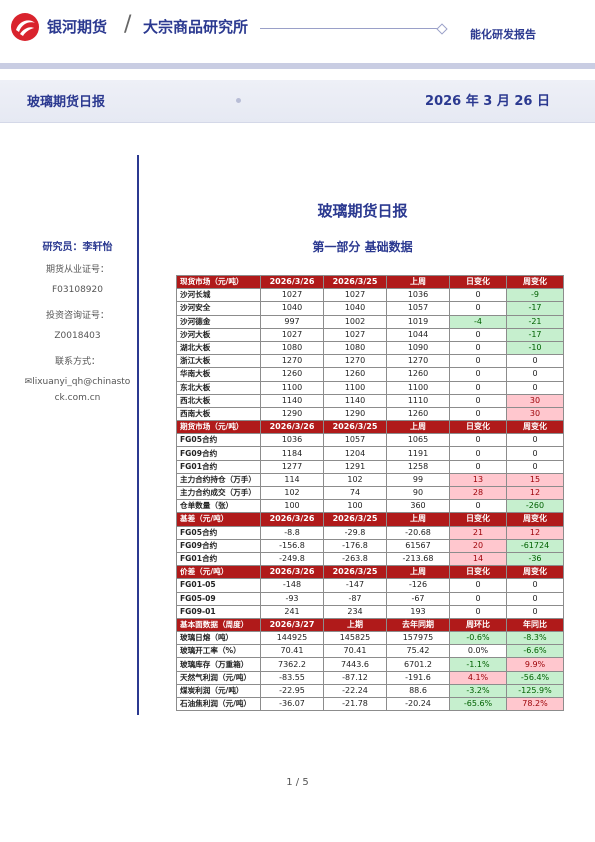  Describe the element at coordinates (370, 308) in the screenshot. I see `table-row: 沙河安全 1040 1040 1057 0 -17` at that location.